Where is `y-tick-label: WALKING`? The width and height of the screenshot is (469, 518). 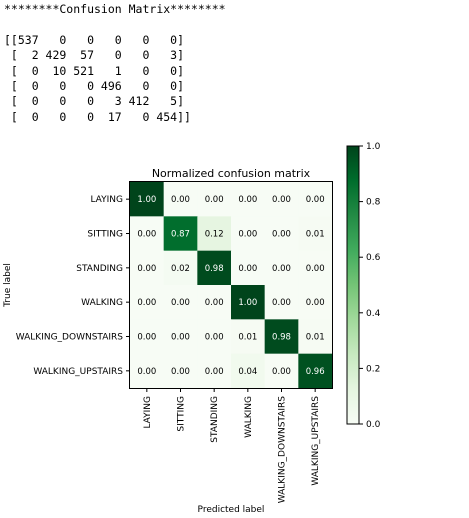
y-tick-label: WALKING is located at coordinates (102, 303).